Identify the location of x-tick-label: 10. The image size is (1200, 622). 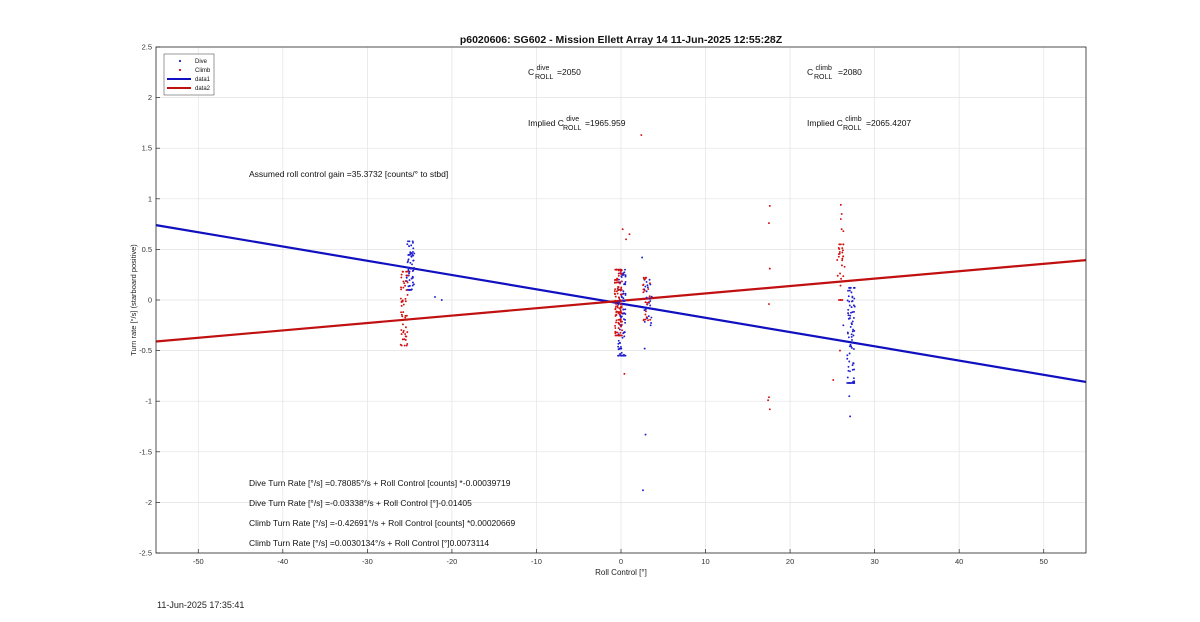
(705, 561).